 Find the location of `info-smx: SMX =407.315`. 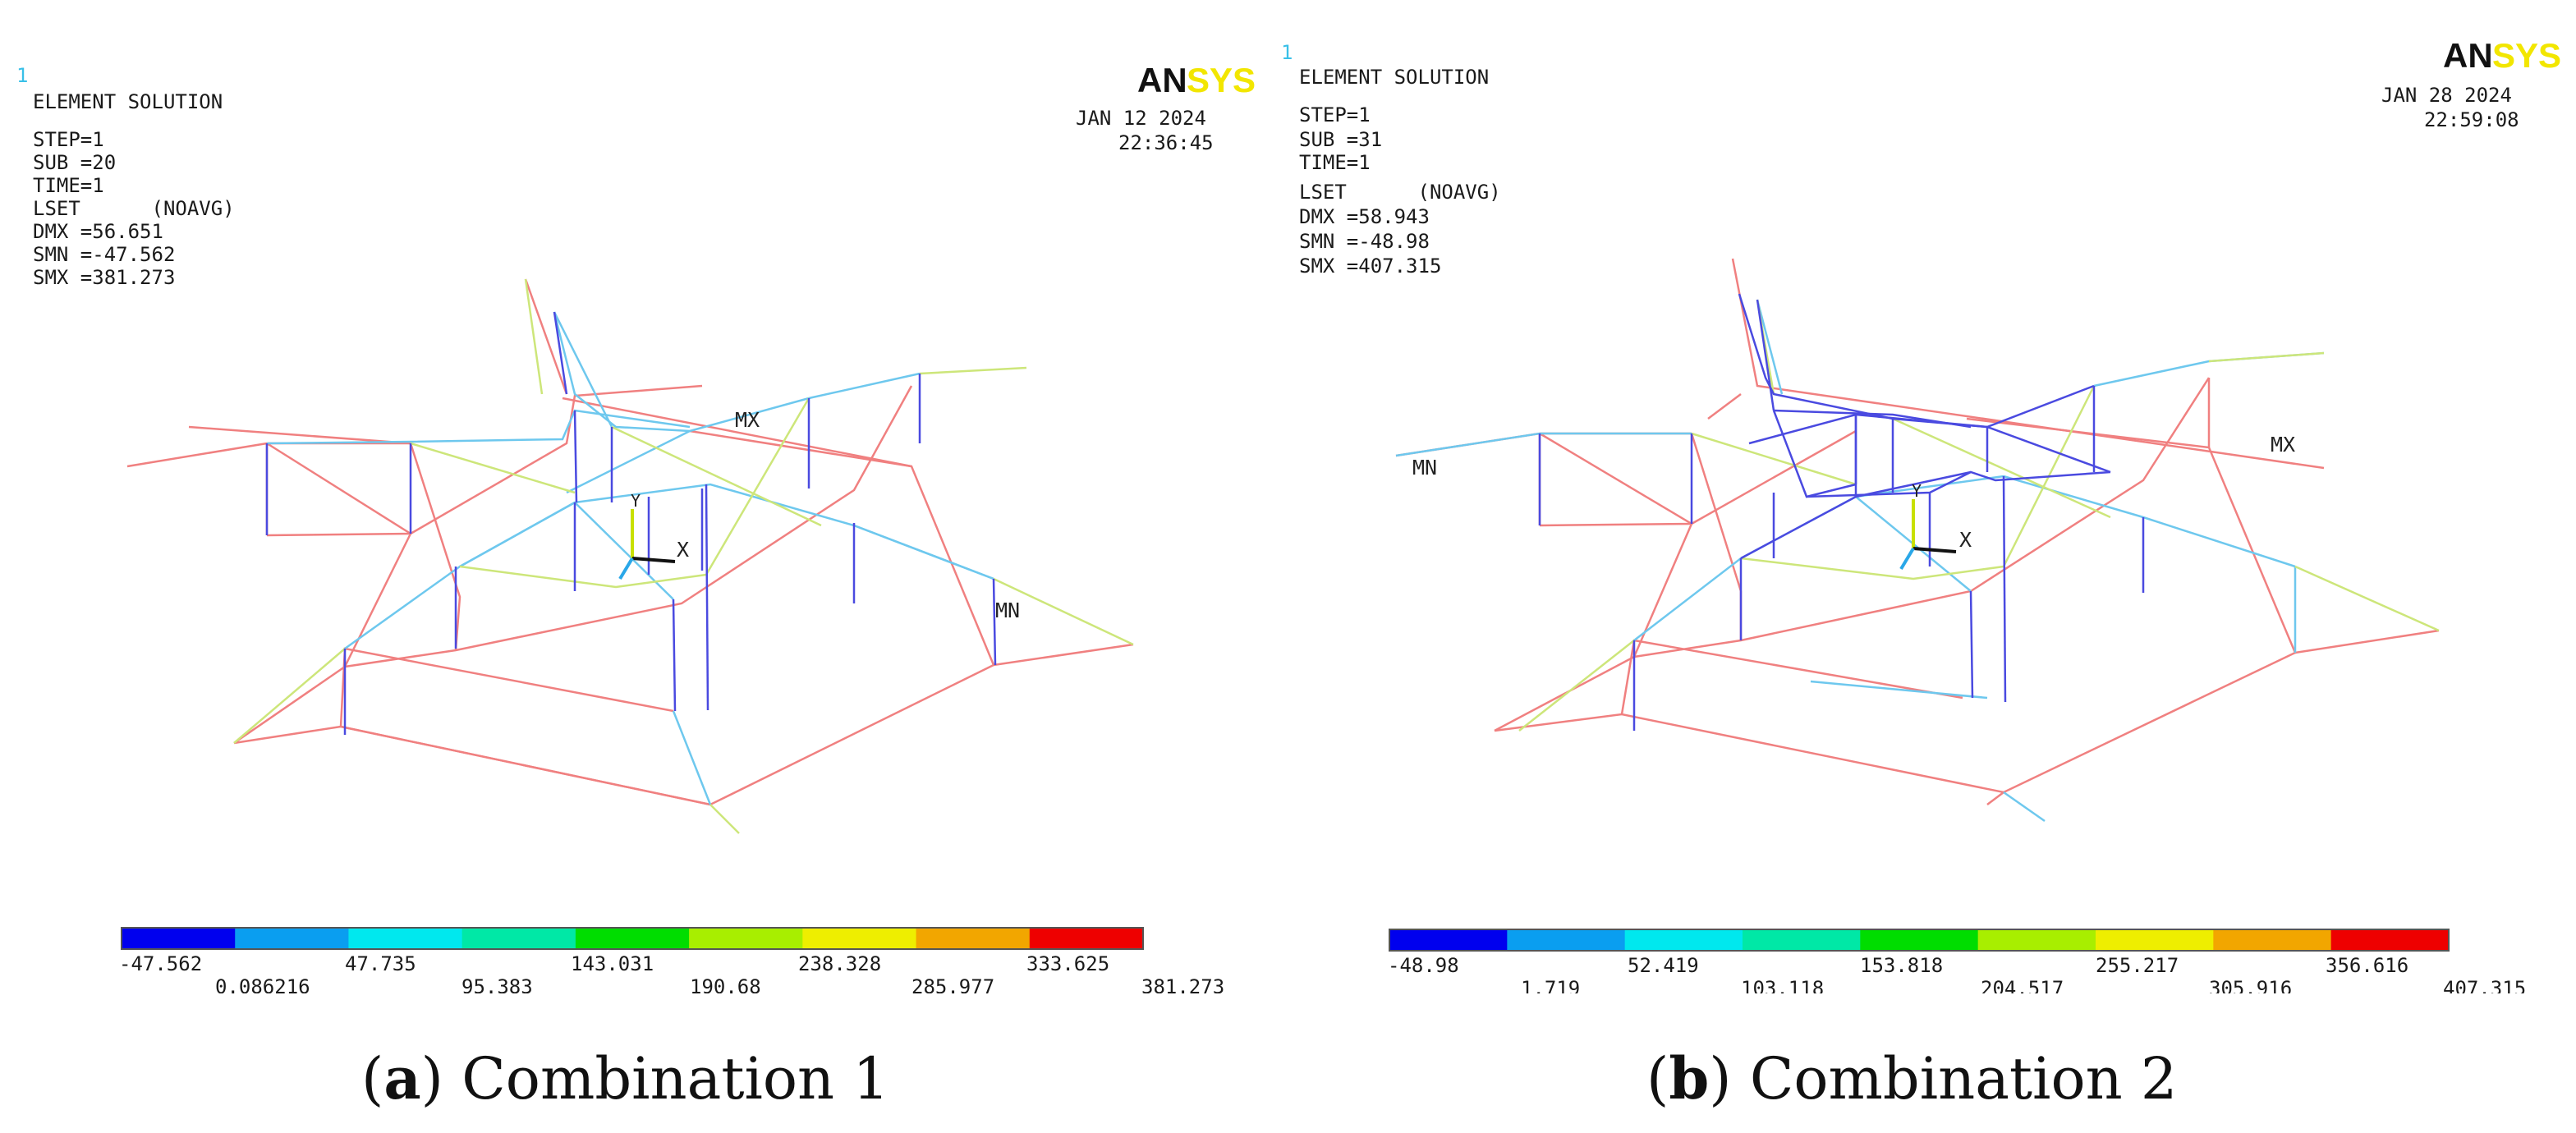

info-smx: SMX =407.315 is located at coordinates (1370, 266).